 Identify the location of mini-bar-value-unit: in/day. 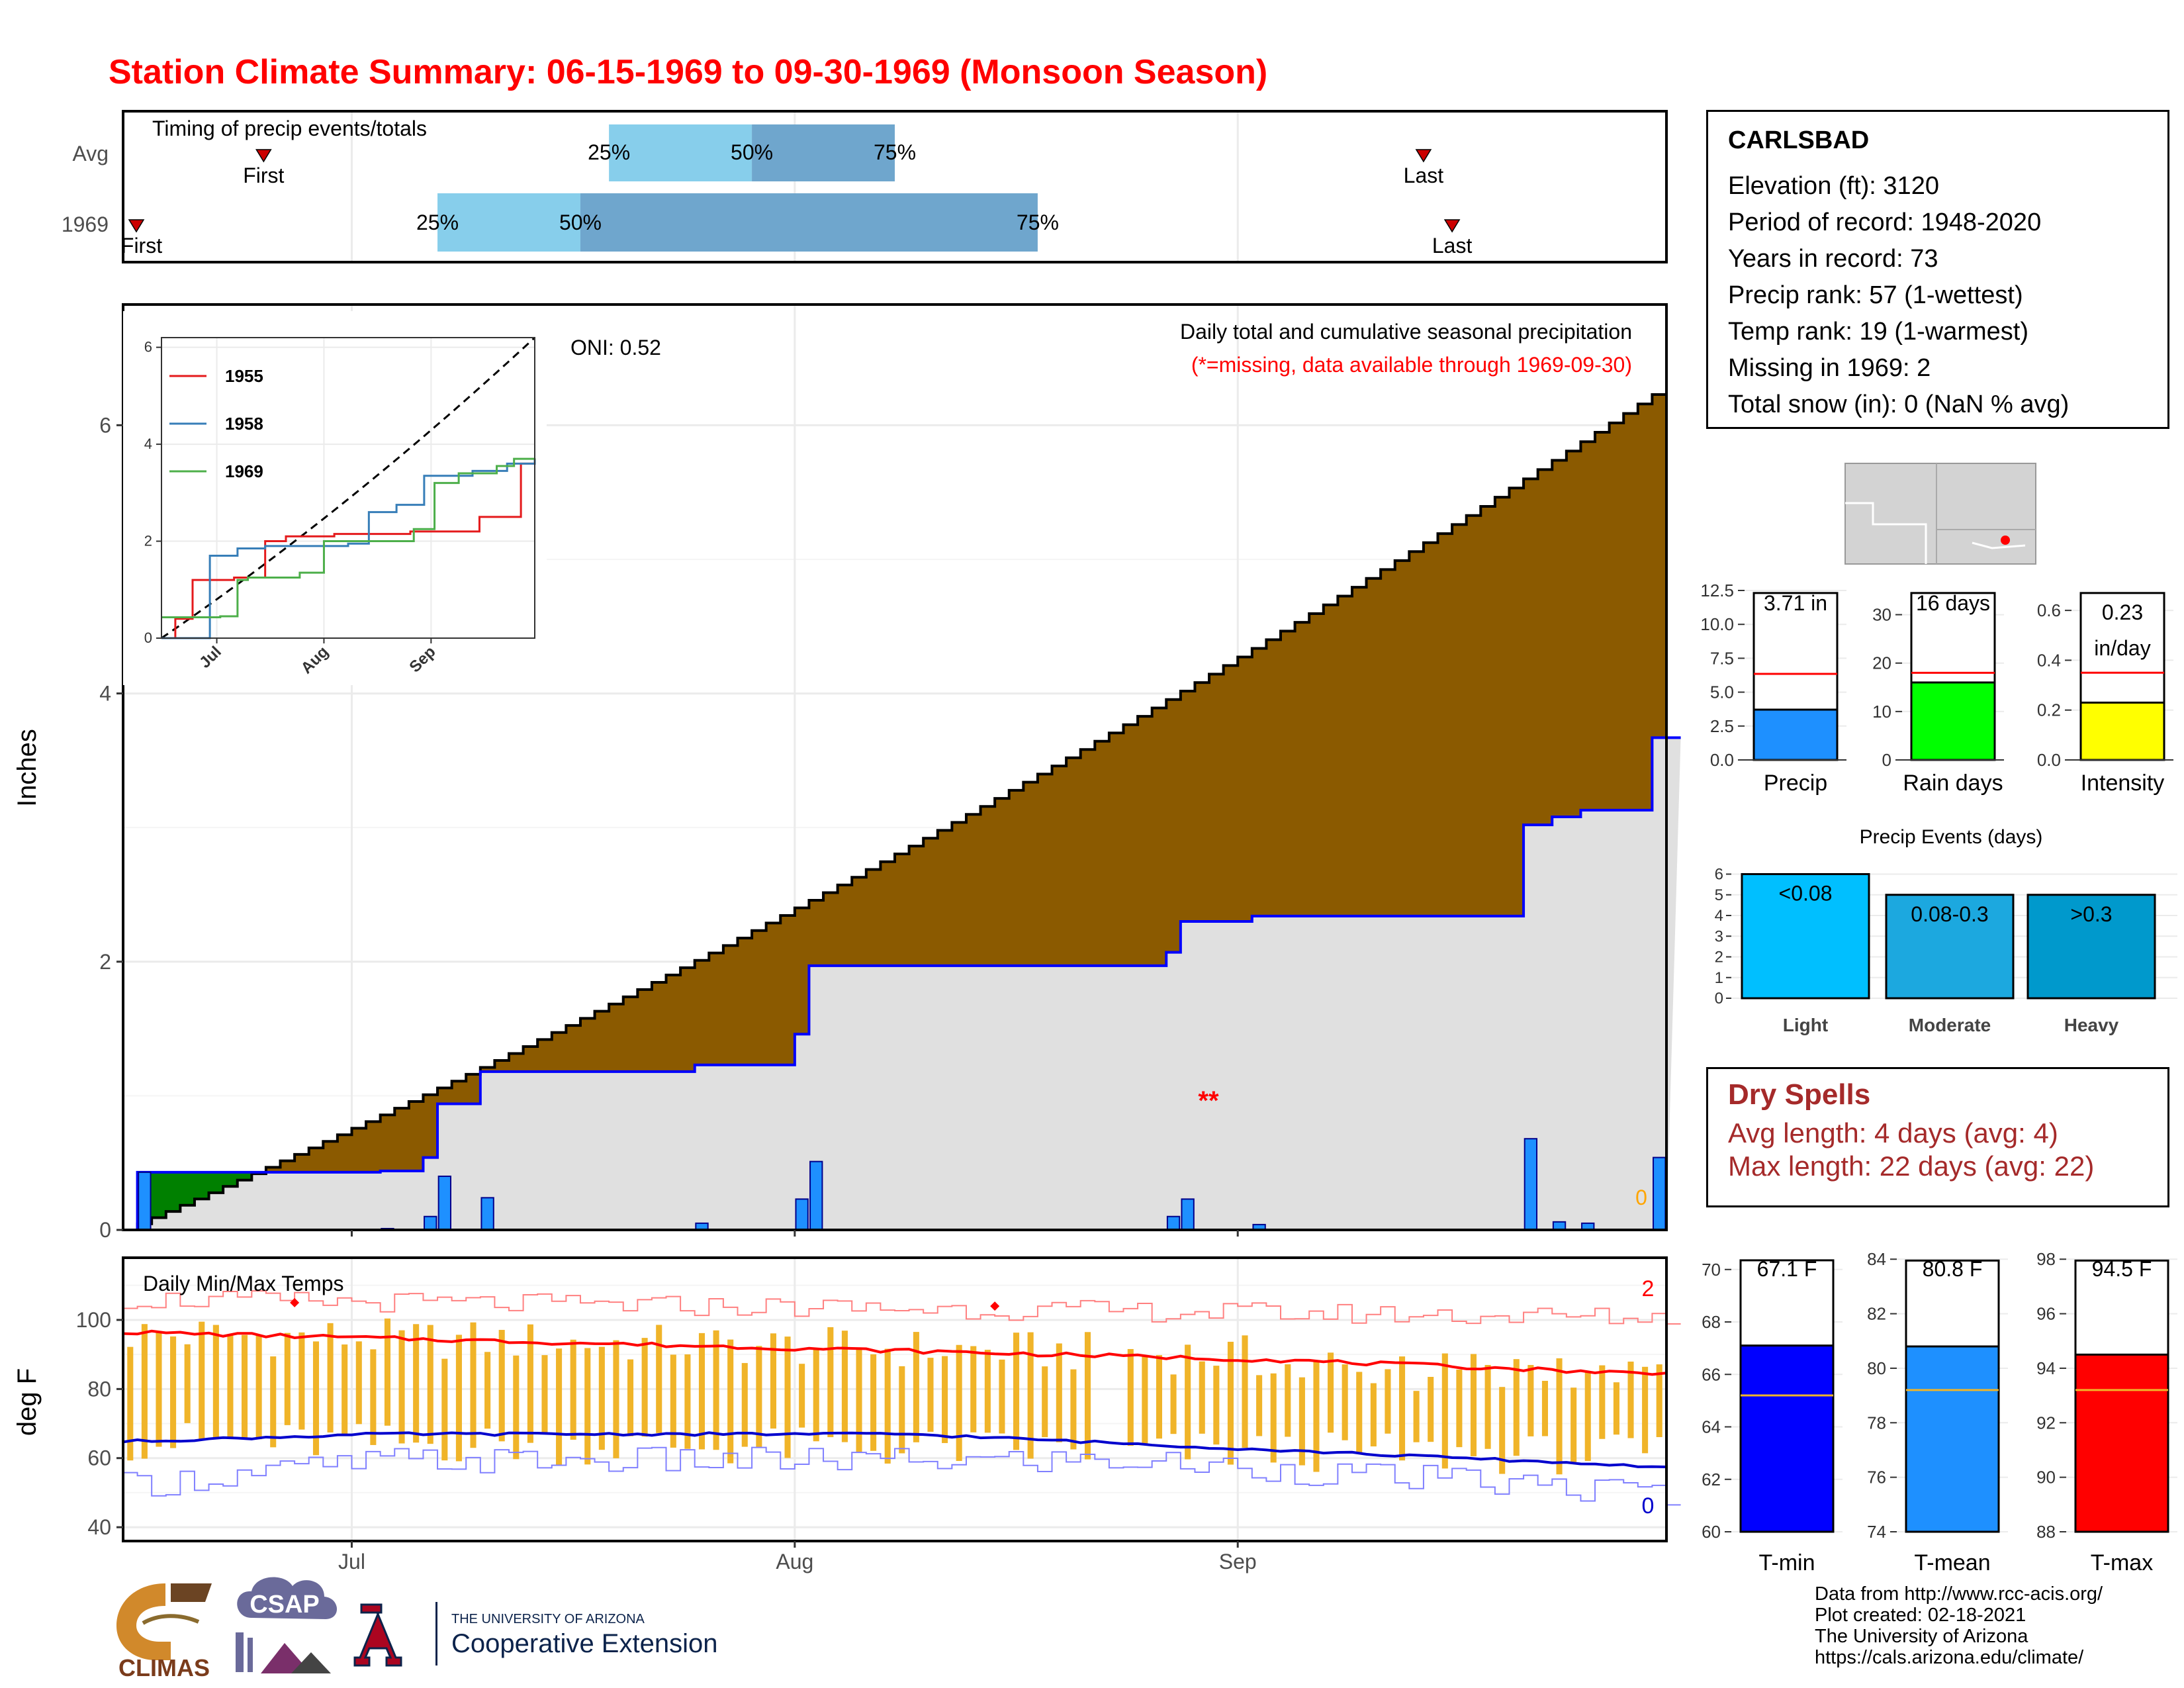
(2122, 648).